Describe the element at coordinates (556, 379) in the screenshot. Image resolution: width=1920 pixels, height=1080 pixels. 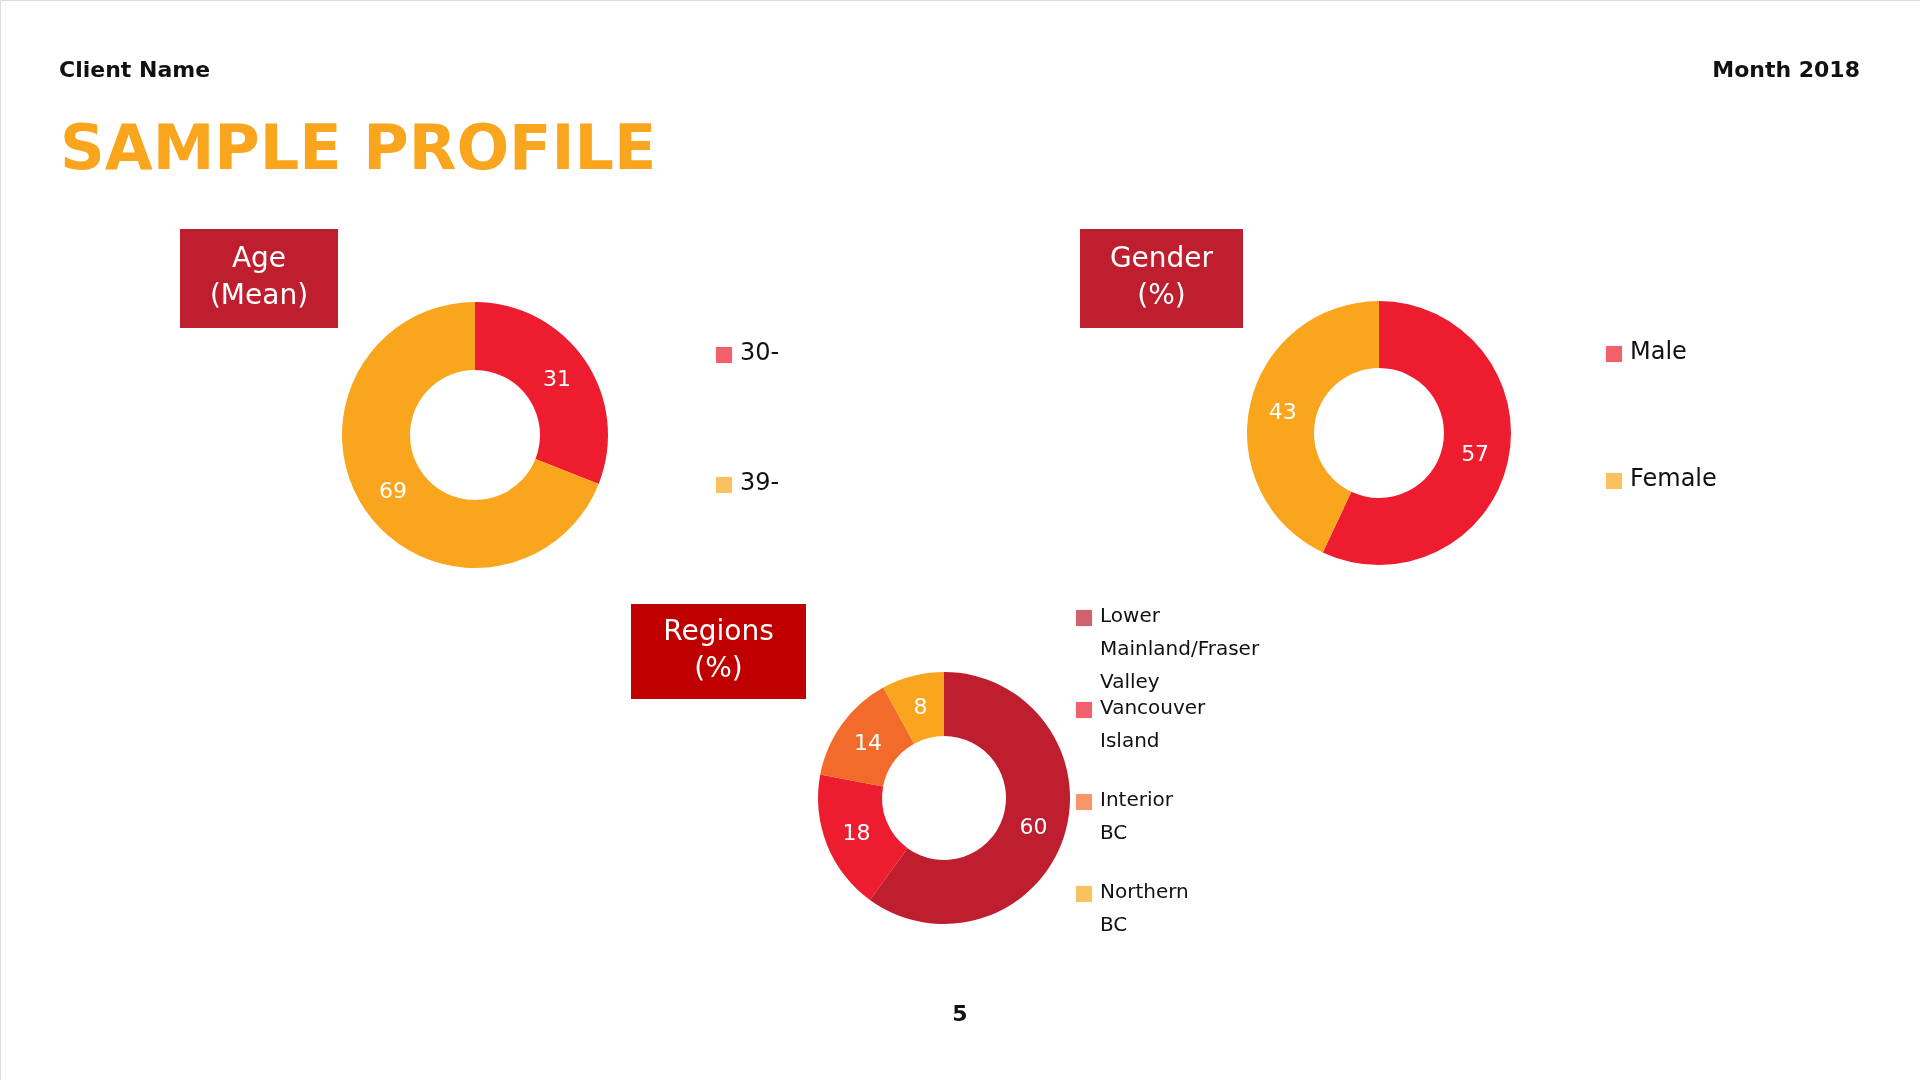
I see `data-label: 31` at that location.